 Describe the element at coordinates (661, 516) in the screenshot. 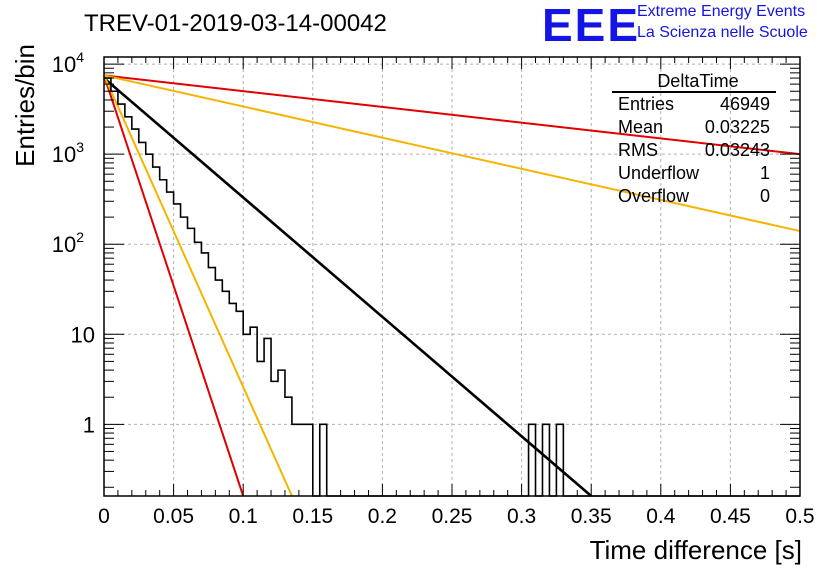

I see `x-tick-label: 0.4` at that location.